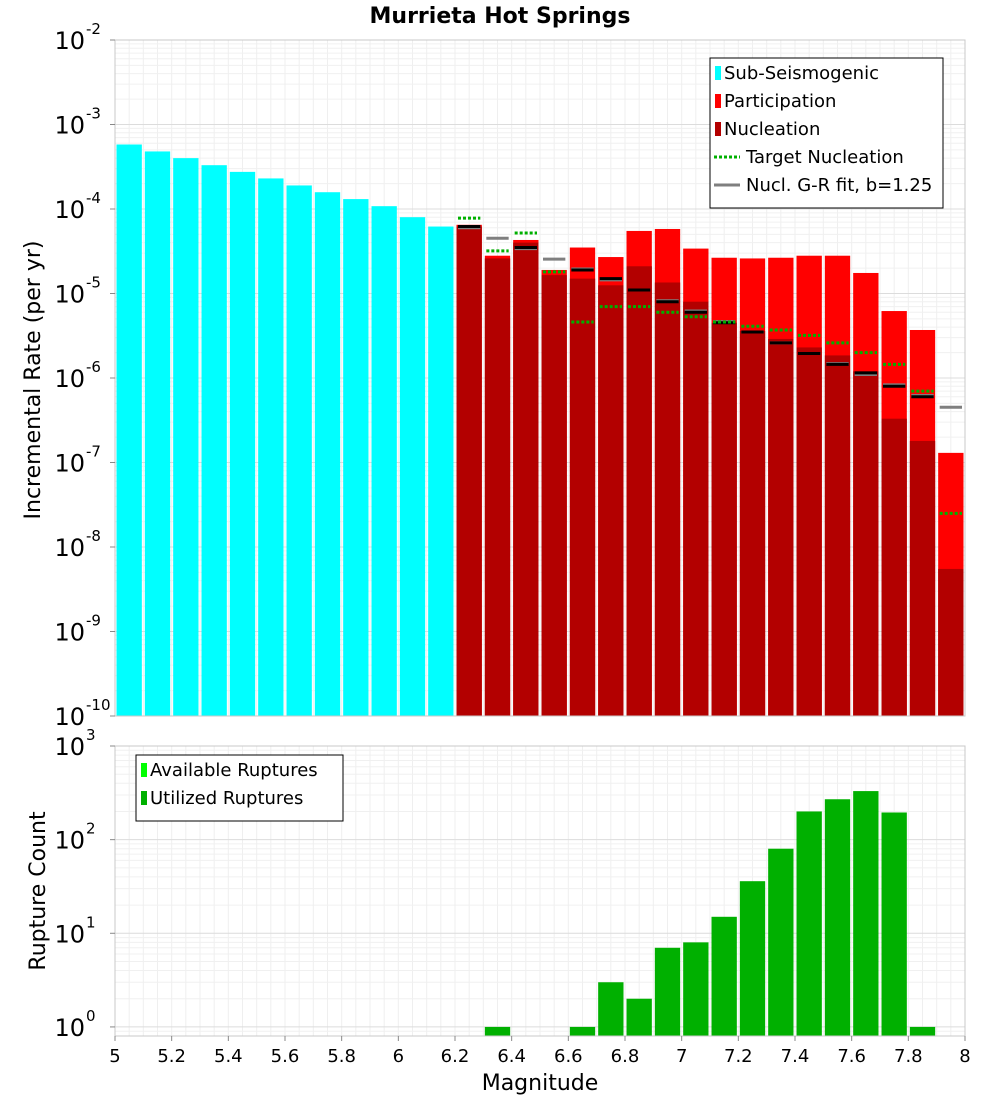 The image size is (1000, 1100). Describe the element at coordinates (540, 1083) in the screenshot. I see `x-axis-label: Magnitude` at that location.